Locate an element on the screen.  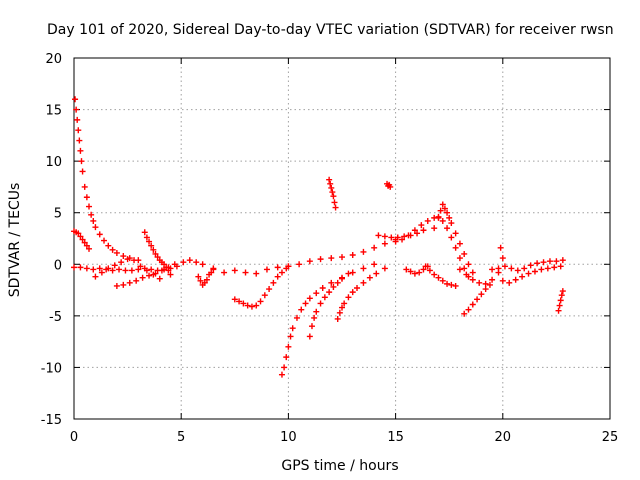
y-tick-label: 10 is located at coordinates (53, 162).